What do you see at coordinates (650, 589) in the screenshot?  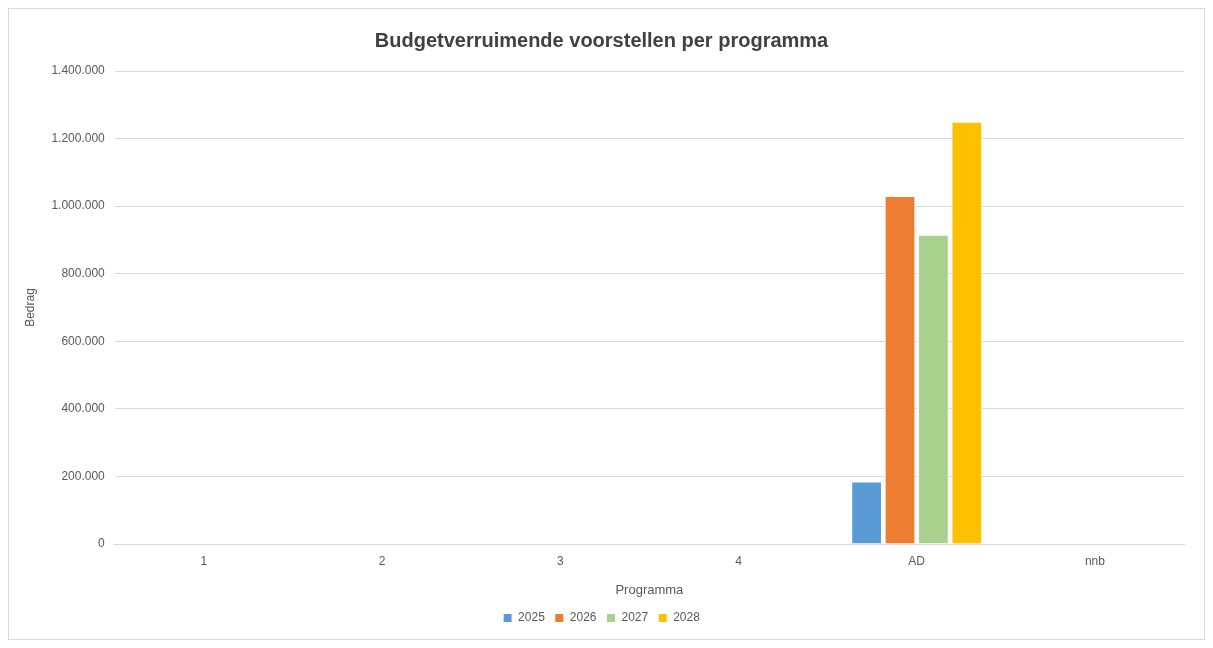 I see `x-axis-title: Programma` at bounding box center [650, 589].